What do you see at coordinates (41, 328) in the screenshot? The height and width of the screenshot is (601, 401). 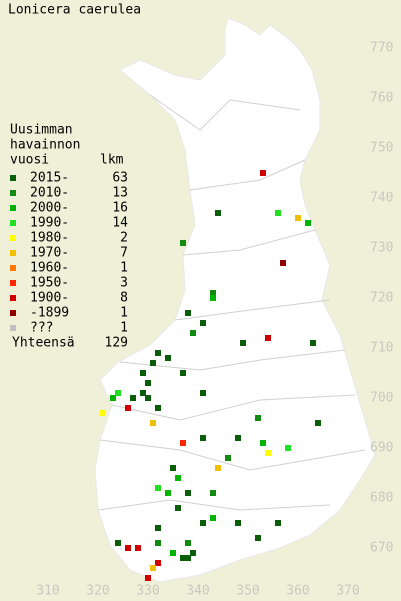 I see `legend-label: ???` at bounding box center [41, 328].